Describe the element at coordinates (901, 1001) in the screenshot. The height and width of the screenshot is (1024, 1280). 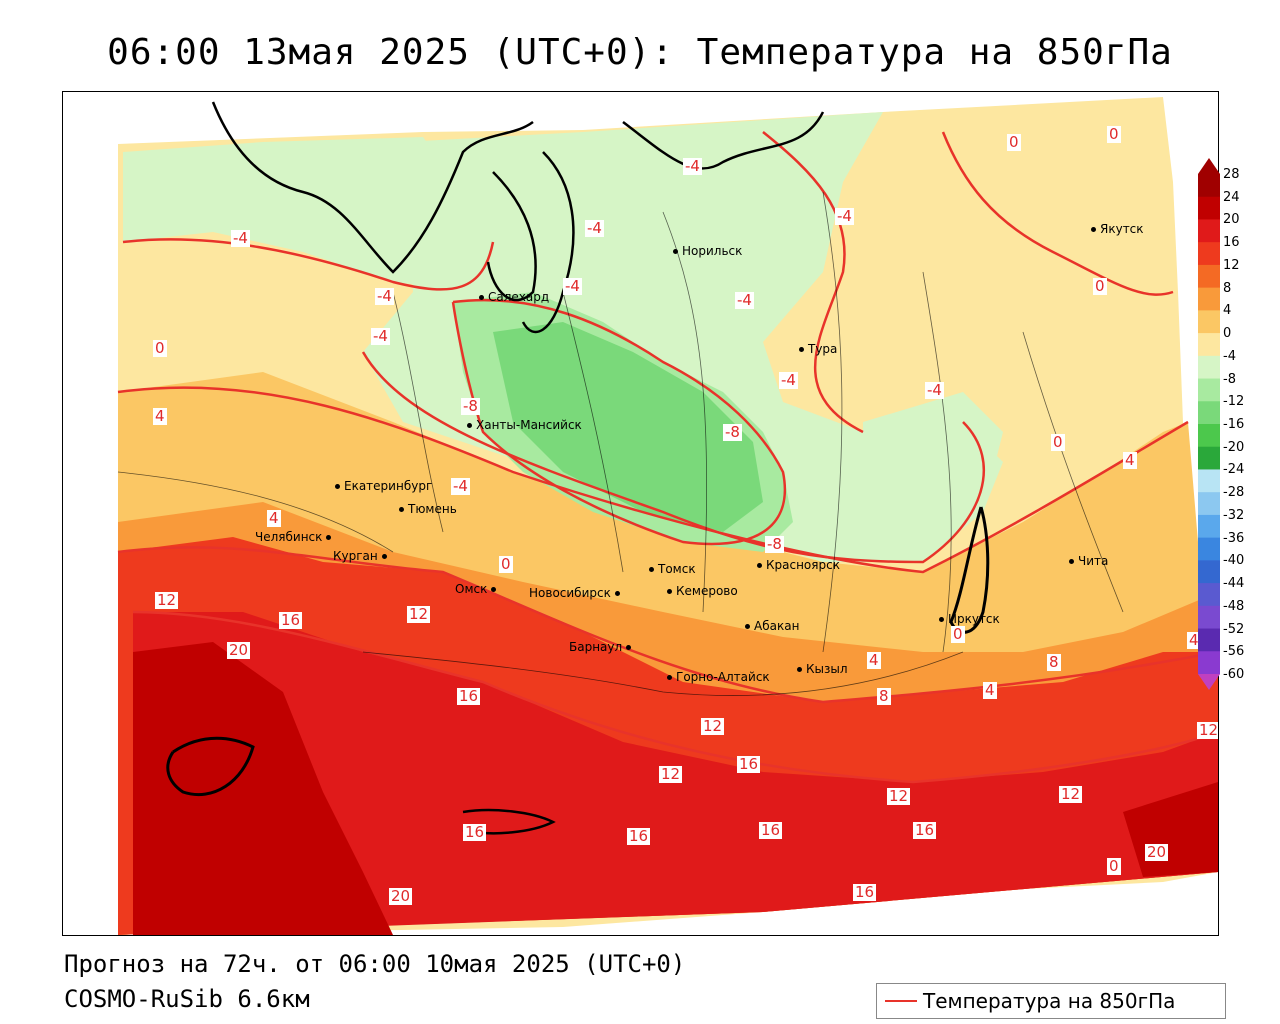
I see `legend-line-swatch` at that location.